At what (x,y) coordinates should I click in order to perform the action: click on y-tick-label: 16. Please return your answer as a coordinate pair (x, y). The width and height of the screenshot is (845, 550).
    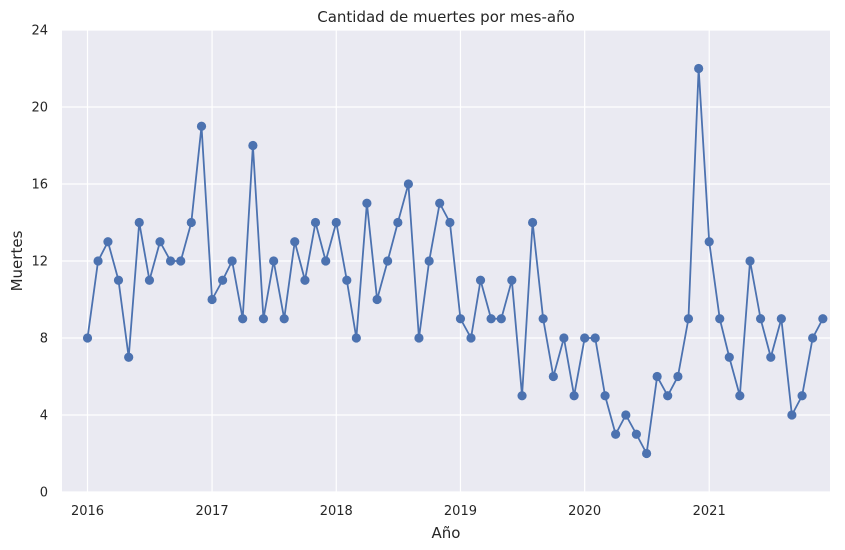
    Looking at the image, I should click on (39, 185).